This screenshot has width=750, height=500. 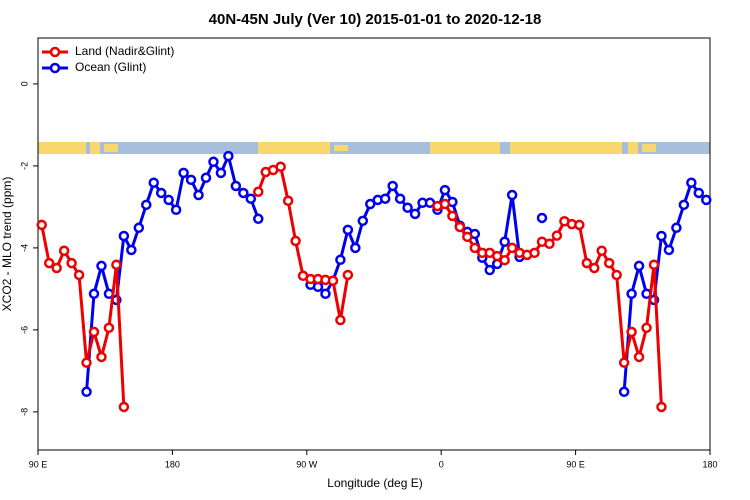 What do you see at coordinates (709, 464) in the screenshot?
I see `x-tick-label: 180` at bounding box center [709, 464].